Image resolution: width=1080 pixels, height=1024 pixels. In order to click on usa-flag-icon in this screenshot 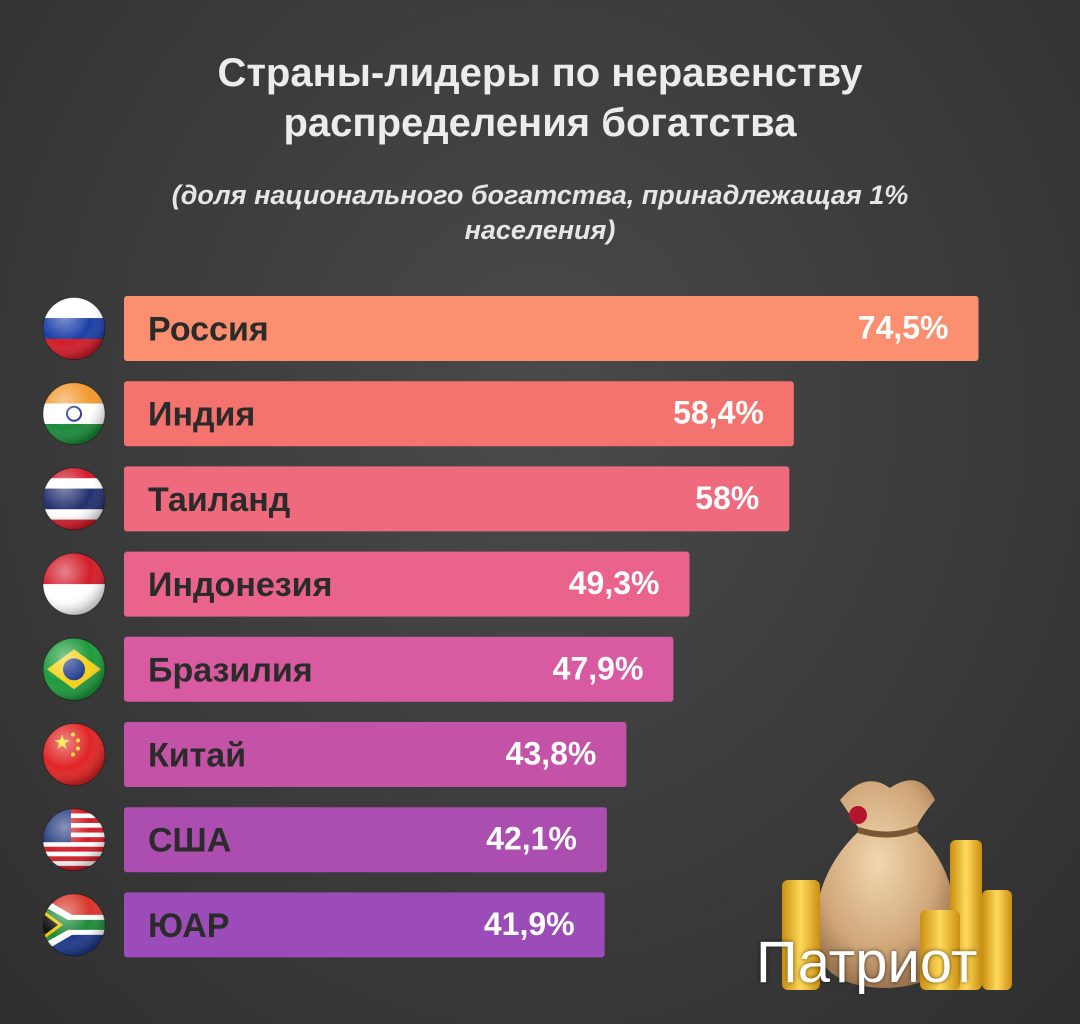, I will do `click(74, 840)`.